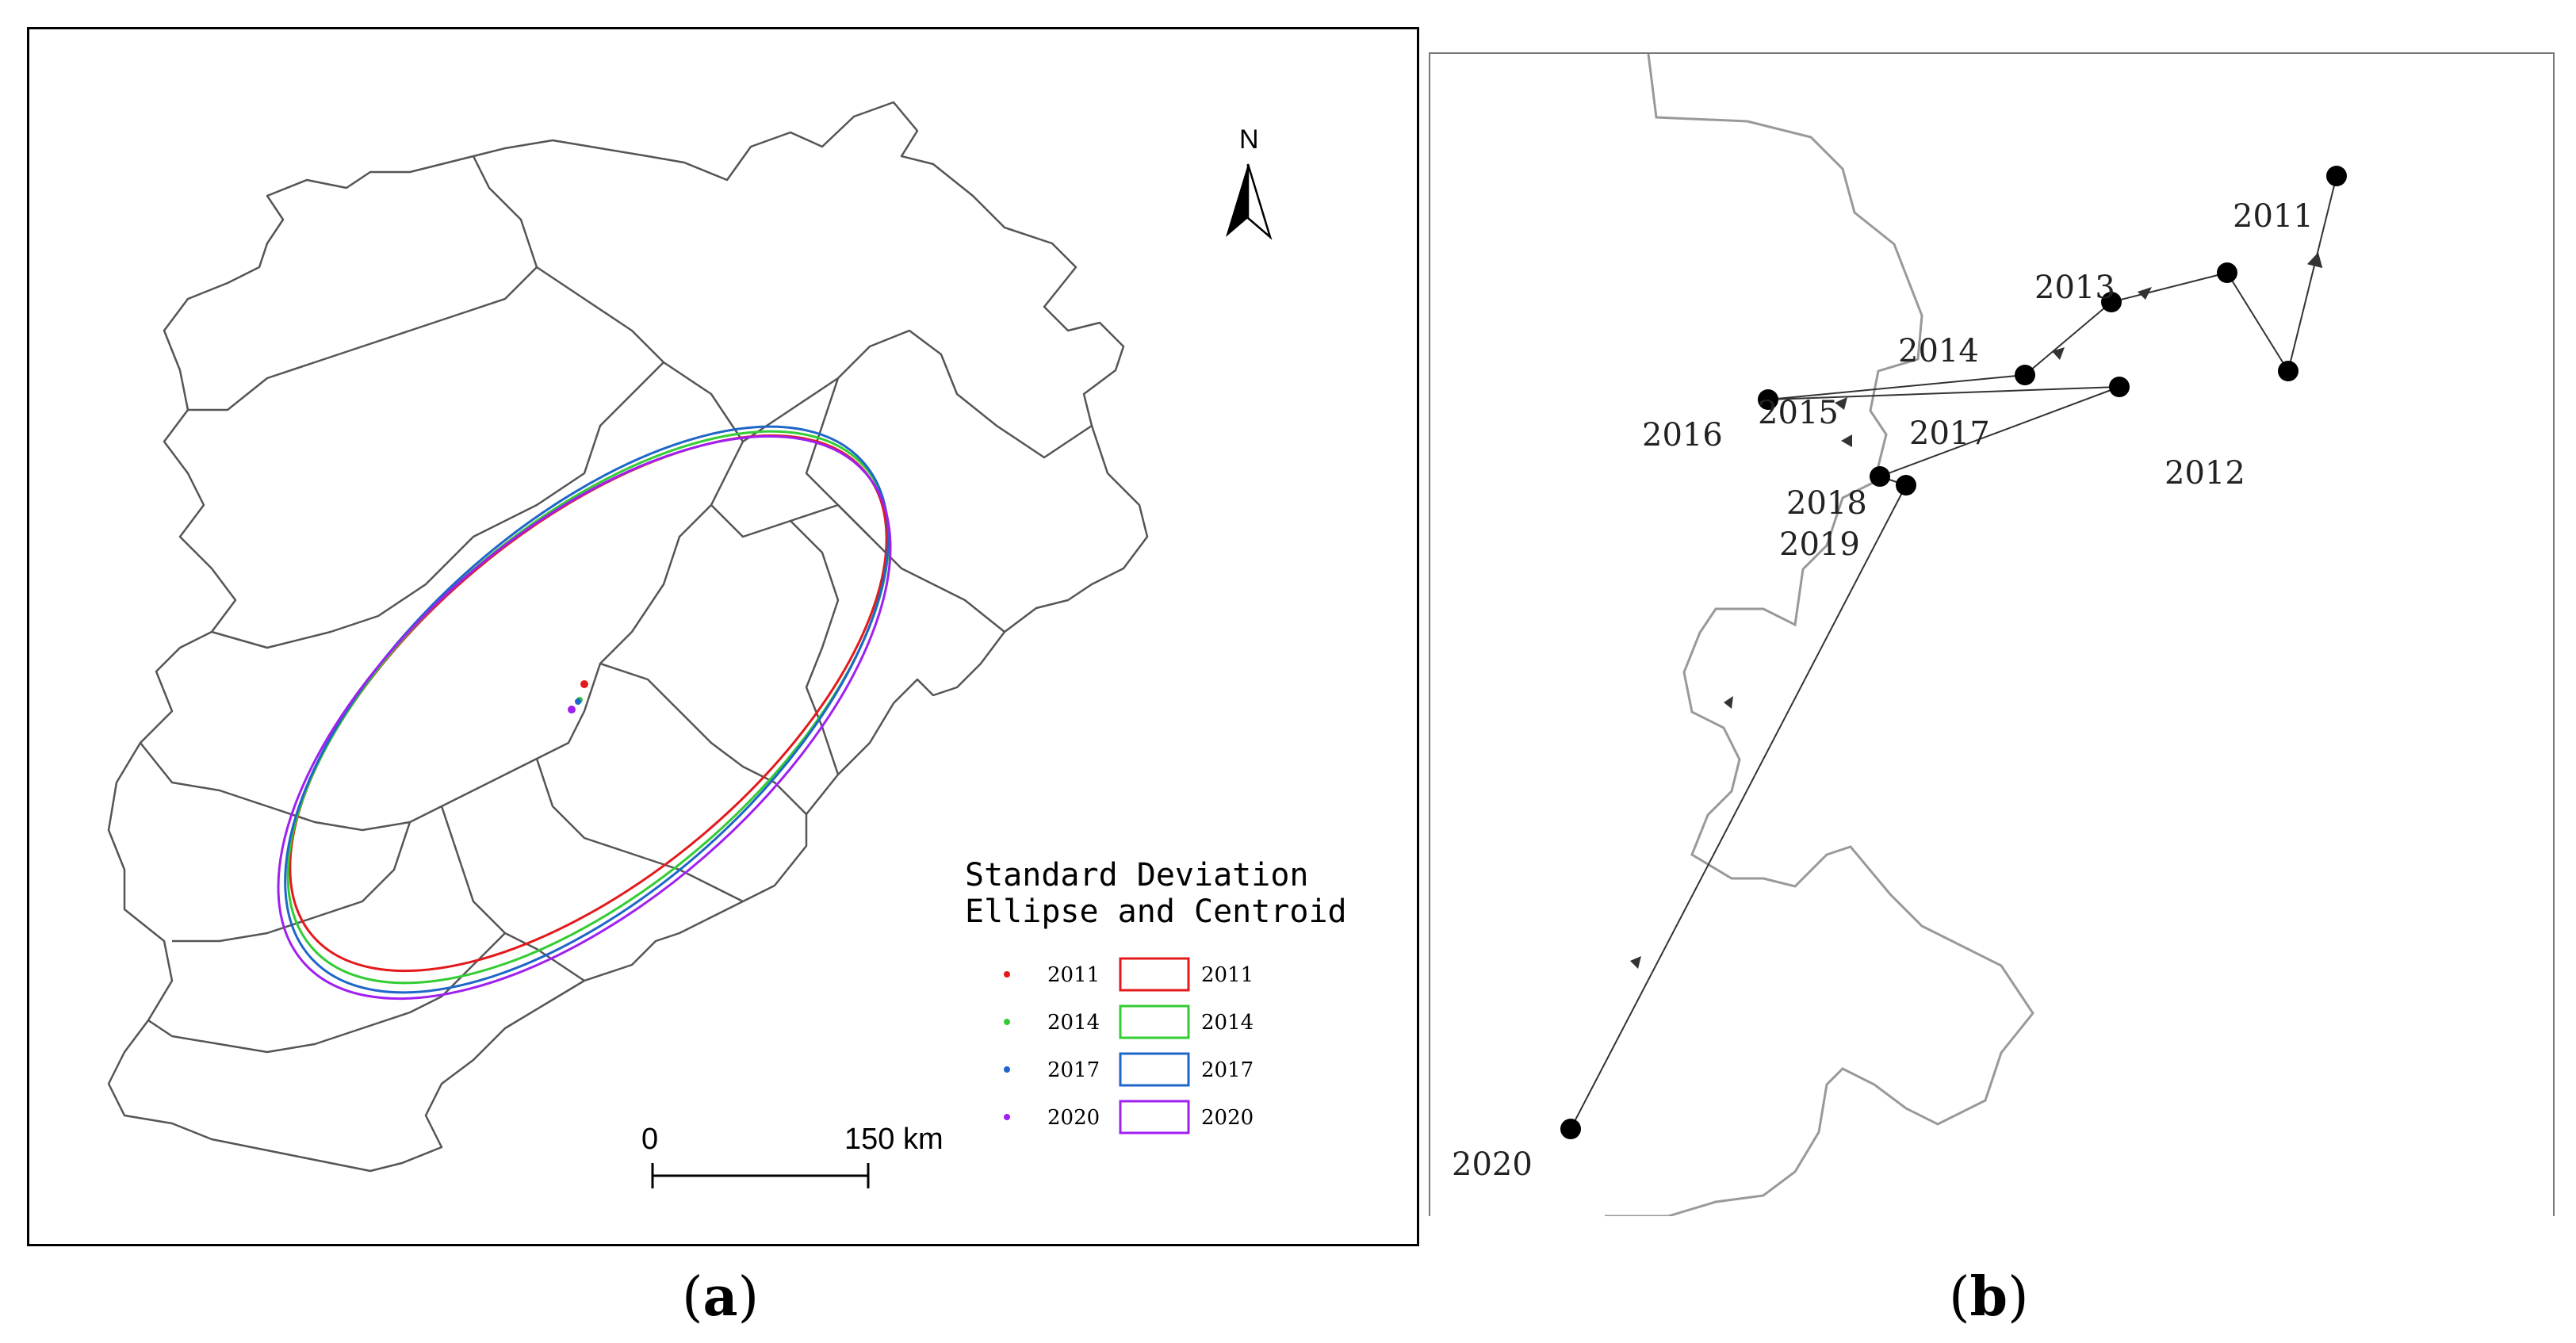 Image resolution: width=2576 pixels, height=1343 pixels. What do you see at coordinates (1237, 200) in the screenshot?
I see `north-arrow-icon` at bounding box center [1237, 200].